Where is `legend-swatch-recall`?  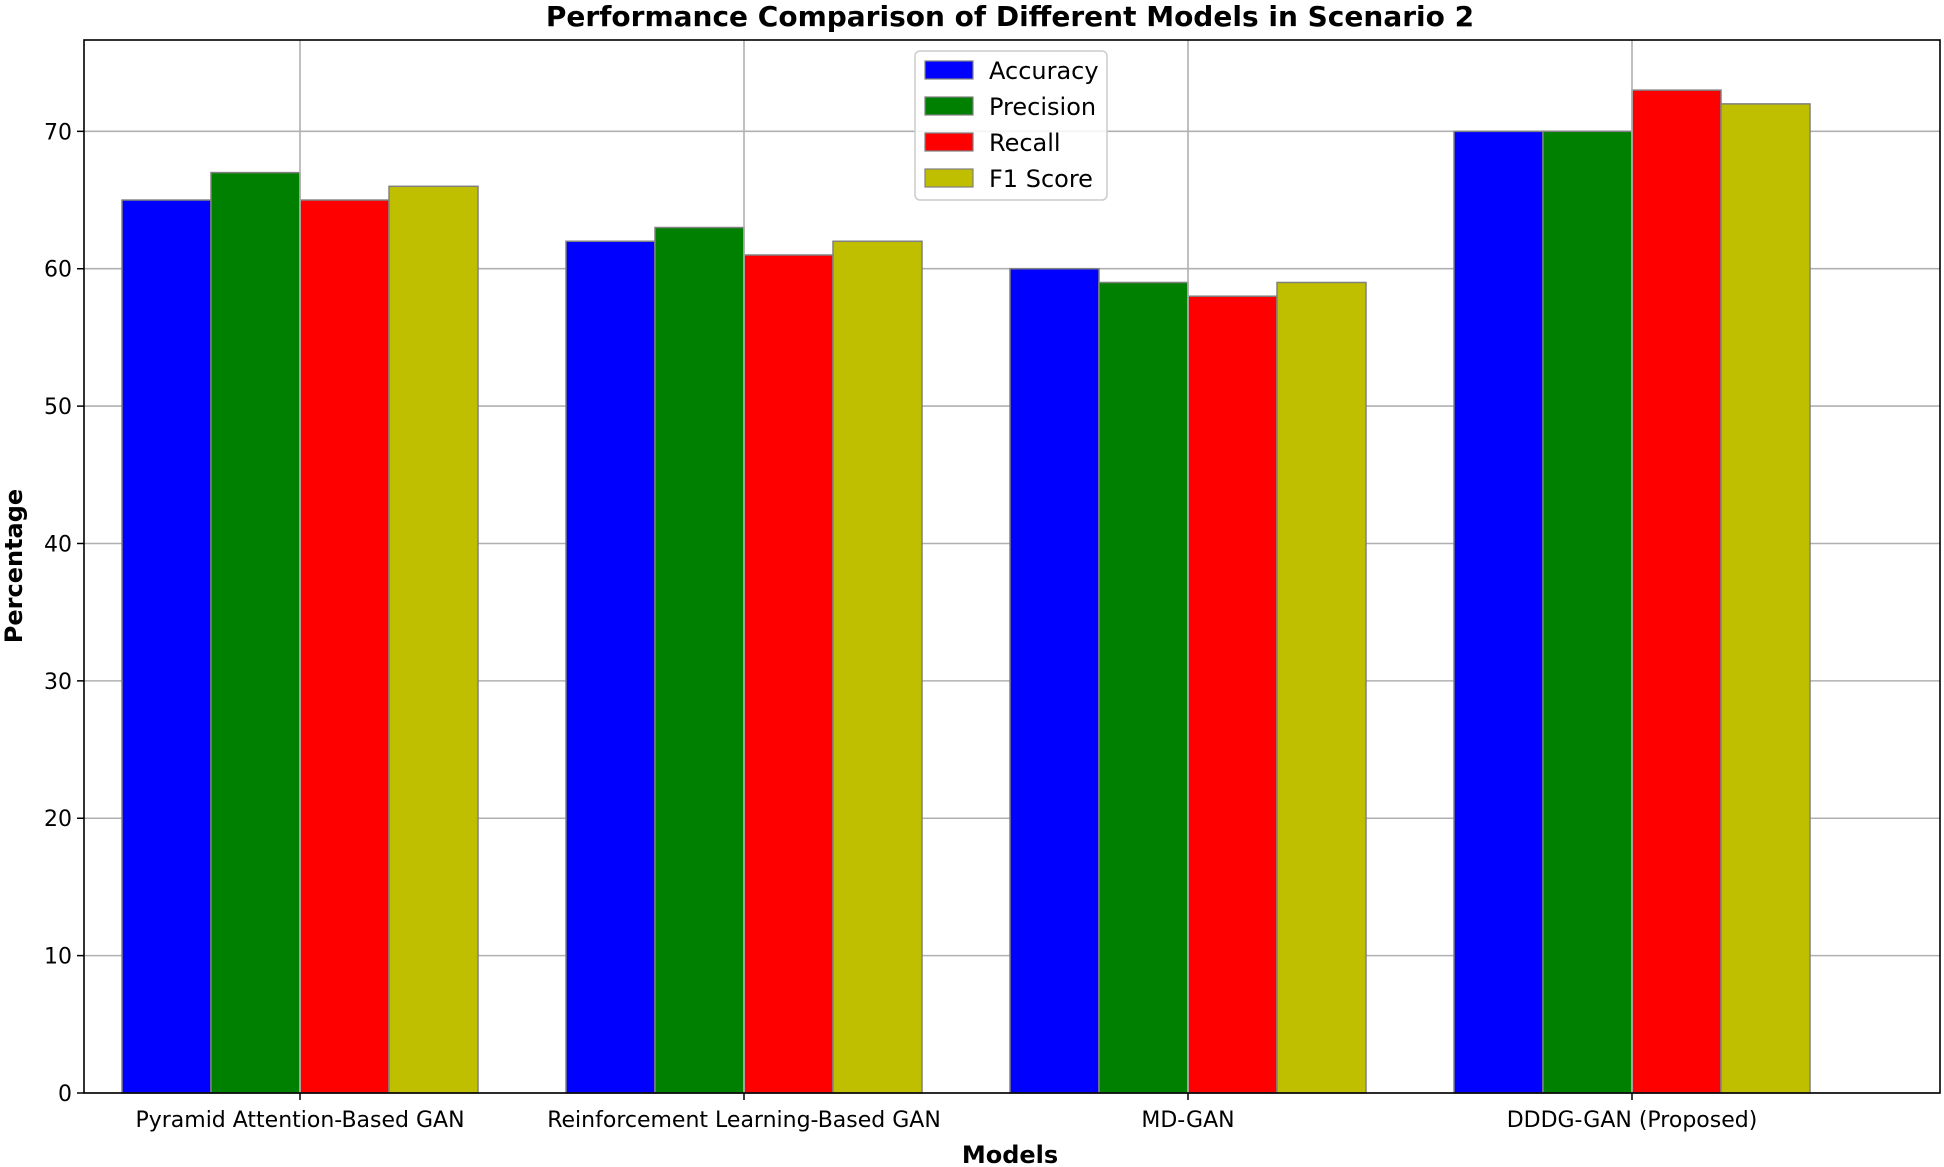
legend-swatch-recall is located at coordinates (949, 142).